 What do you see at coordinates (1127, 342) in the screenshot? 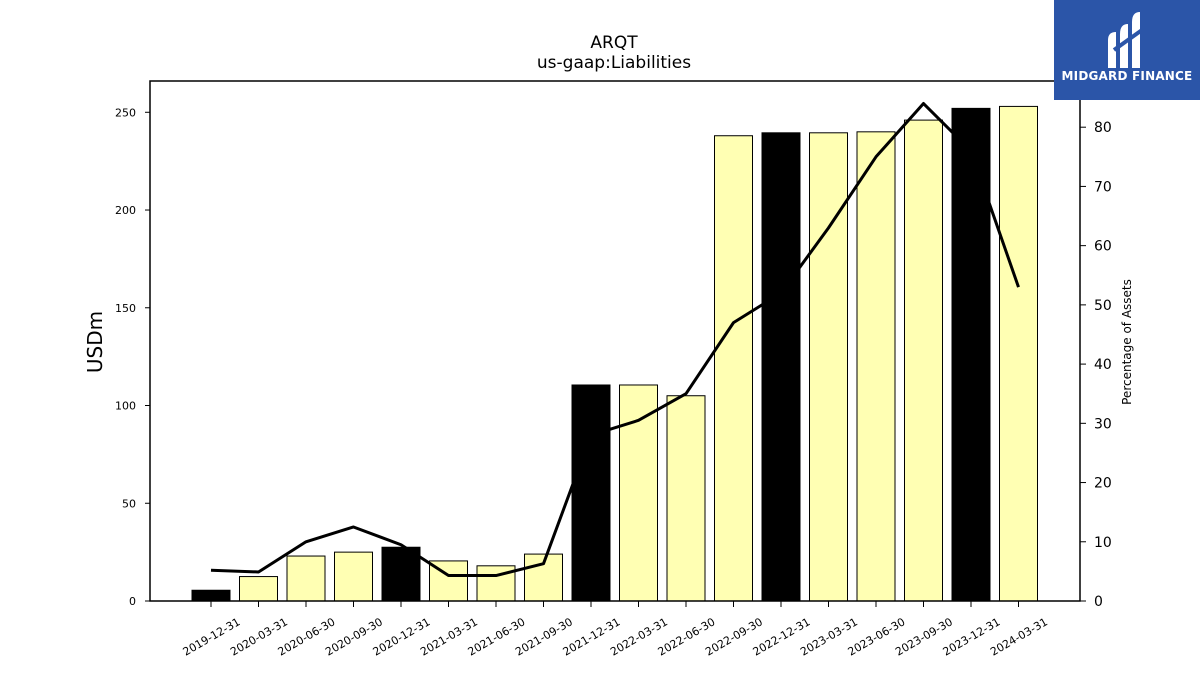
I see `y2-axis-label: Percentage of Assets` at bounding box center [1127, 342].